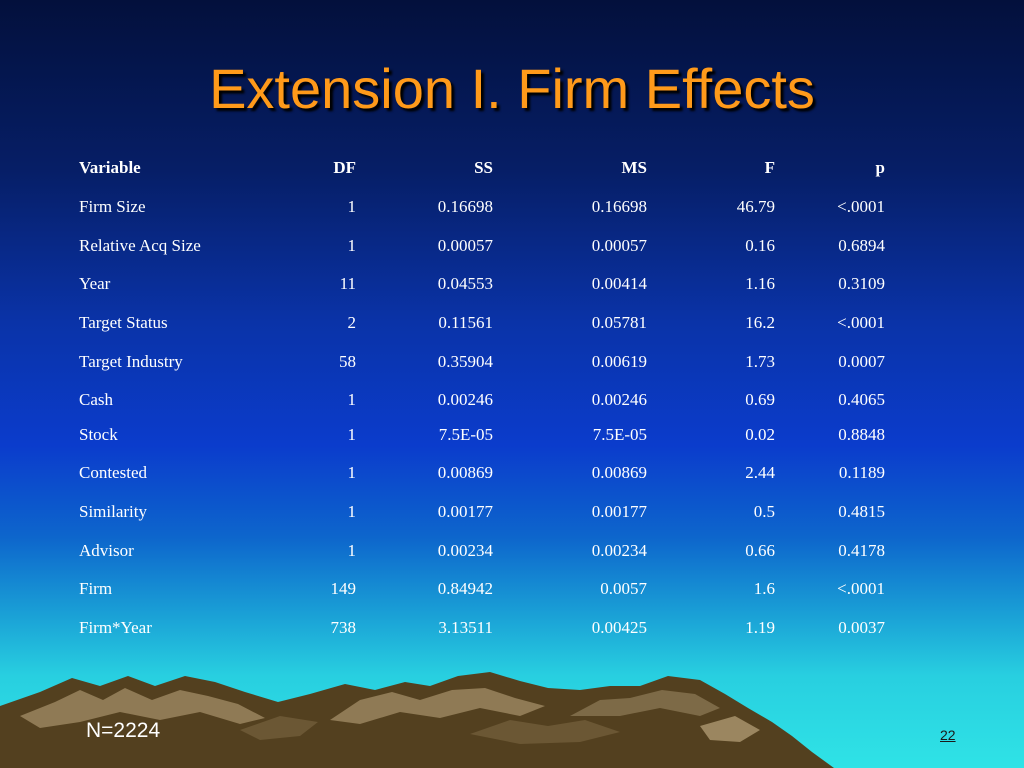  I want to click on table-cell-ms: 7.5E-05, so click(619, 434).